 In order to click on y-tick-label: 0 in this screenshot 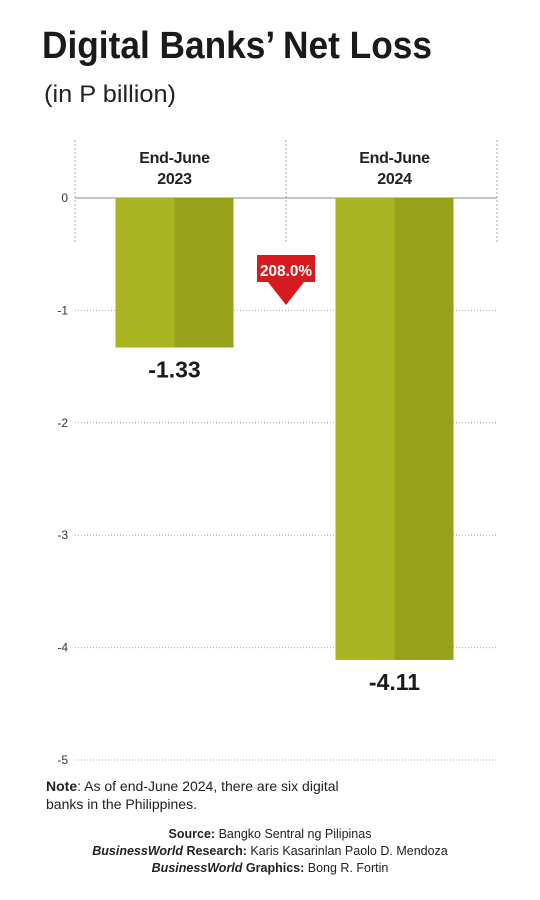, I will do `click(64, 198)`.